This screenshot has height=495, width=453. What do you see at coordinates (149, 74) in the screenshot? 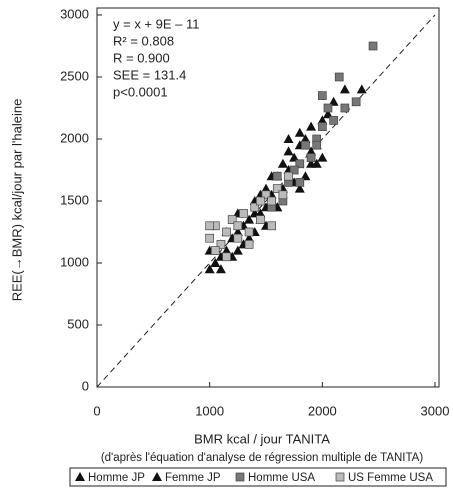
I see `annotation: SEE = 131.4` at bounding box center [149, 74].